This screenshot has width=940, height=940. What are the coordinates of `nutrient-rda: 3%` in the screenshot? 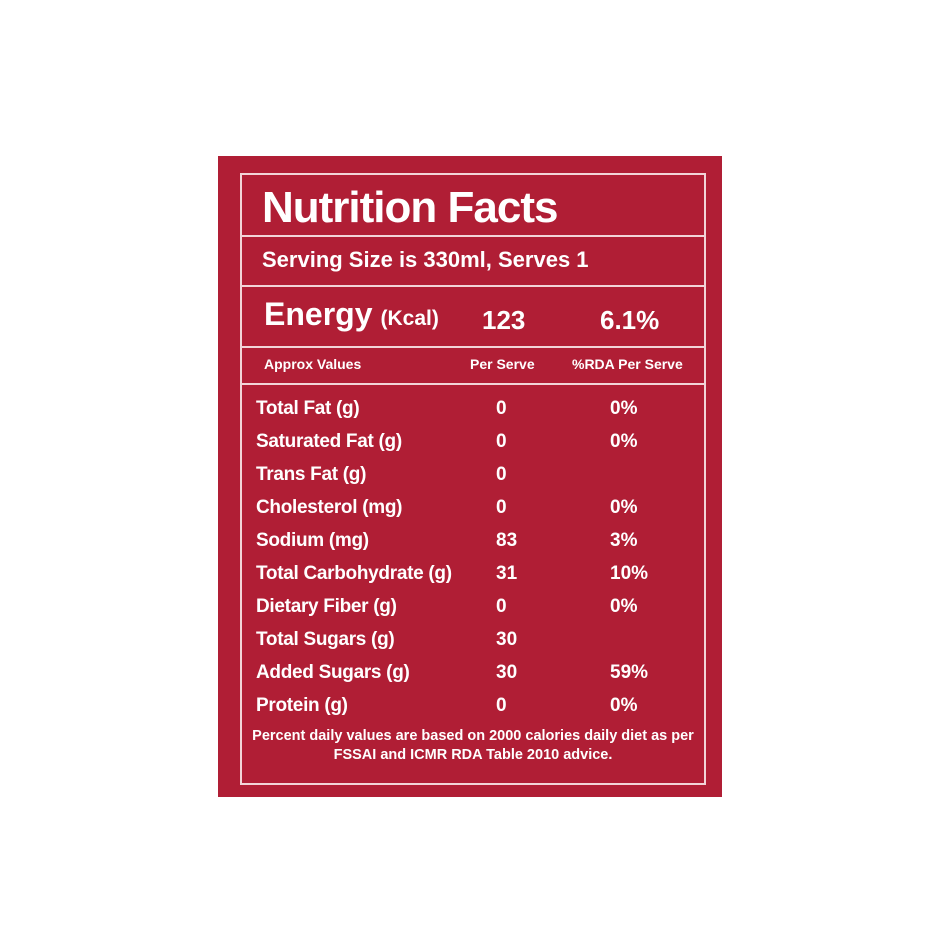 It's located at (624, 540).